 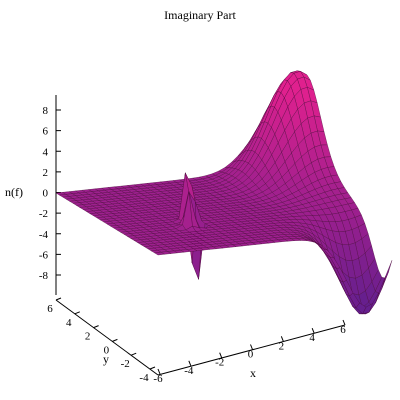 What do you see at coordinates (282, 346) in the screenshot?
I see `x-tick-label: 2` at bounding box center [282, 346].